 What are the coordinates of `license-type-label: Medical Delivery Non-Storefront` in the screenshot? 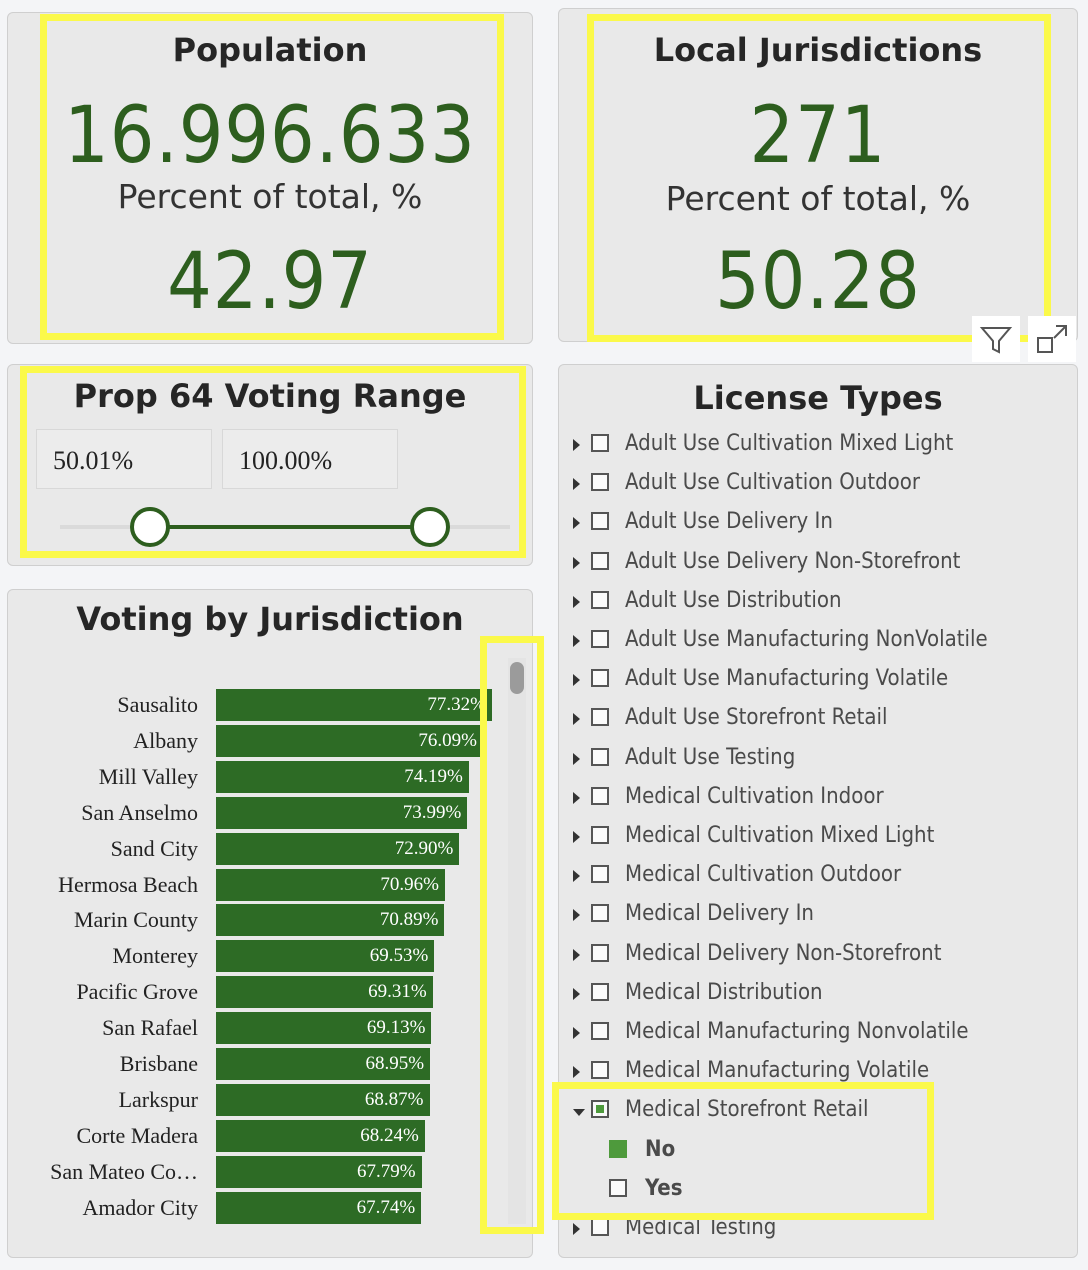 It's located at (783, 953).